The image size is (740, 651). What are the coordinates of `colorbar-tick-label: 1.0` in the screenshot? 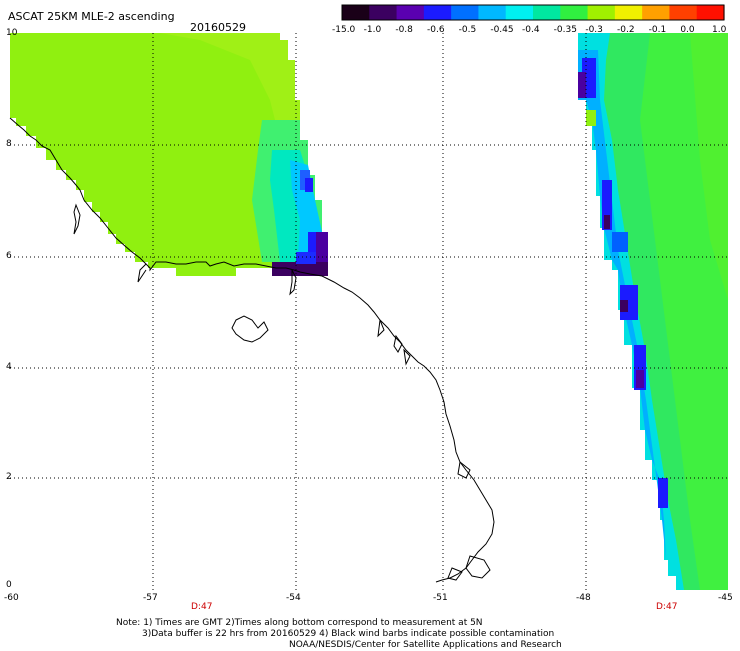 It's located at (719, 30).